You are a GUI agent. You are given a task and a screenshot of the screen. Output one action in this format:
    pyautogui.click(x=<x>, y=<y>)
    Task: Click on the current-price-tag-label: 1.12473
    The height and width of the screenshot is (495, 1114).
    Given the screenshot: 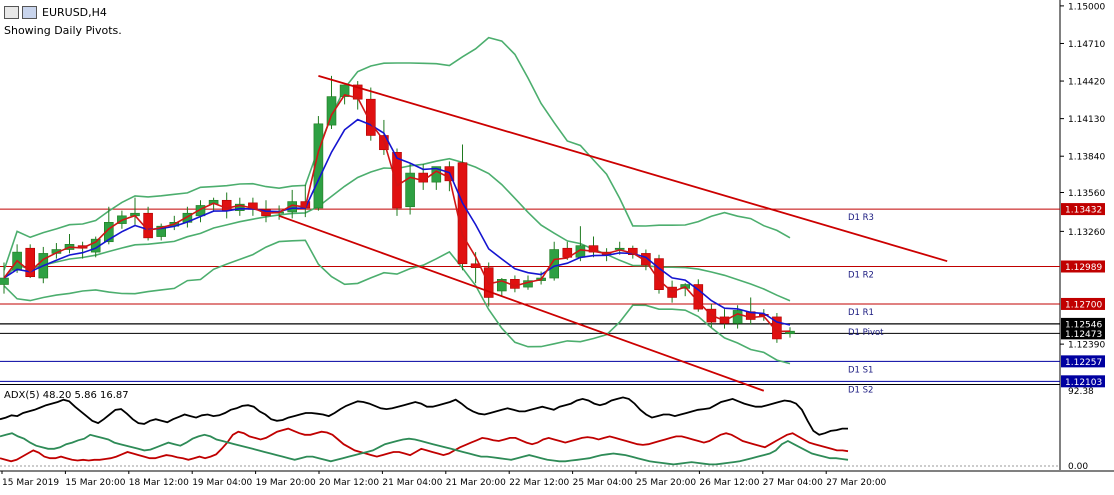 What is the action you would take?
    pyautogui.click(x=1083, y=335)
    